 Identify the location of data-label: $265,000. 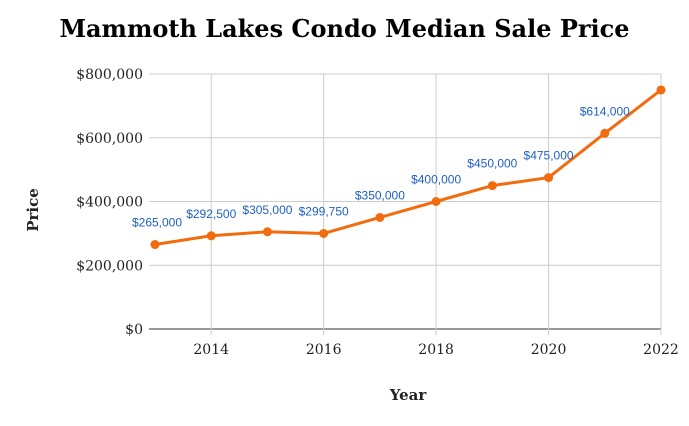
(157, 223).